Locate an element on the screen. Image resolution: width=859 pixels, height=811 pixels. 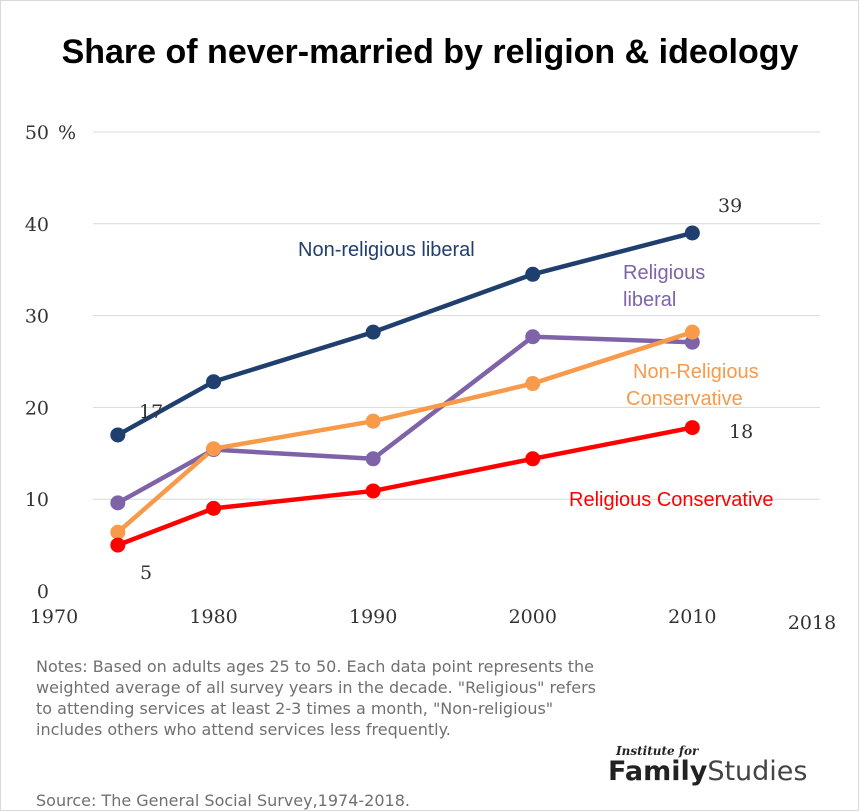
x-axis-ticks: 1970 1980 1990 2000 2010 2018 is located at coordinates (433, 620).